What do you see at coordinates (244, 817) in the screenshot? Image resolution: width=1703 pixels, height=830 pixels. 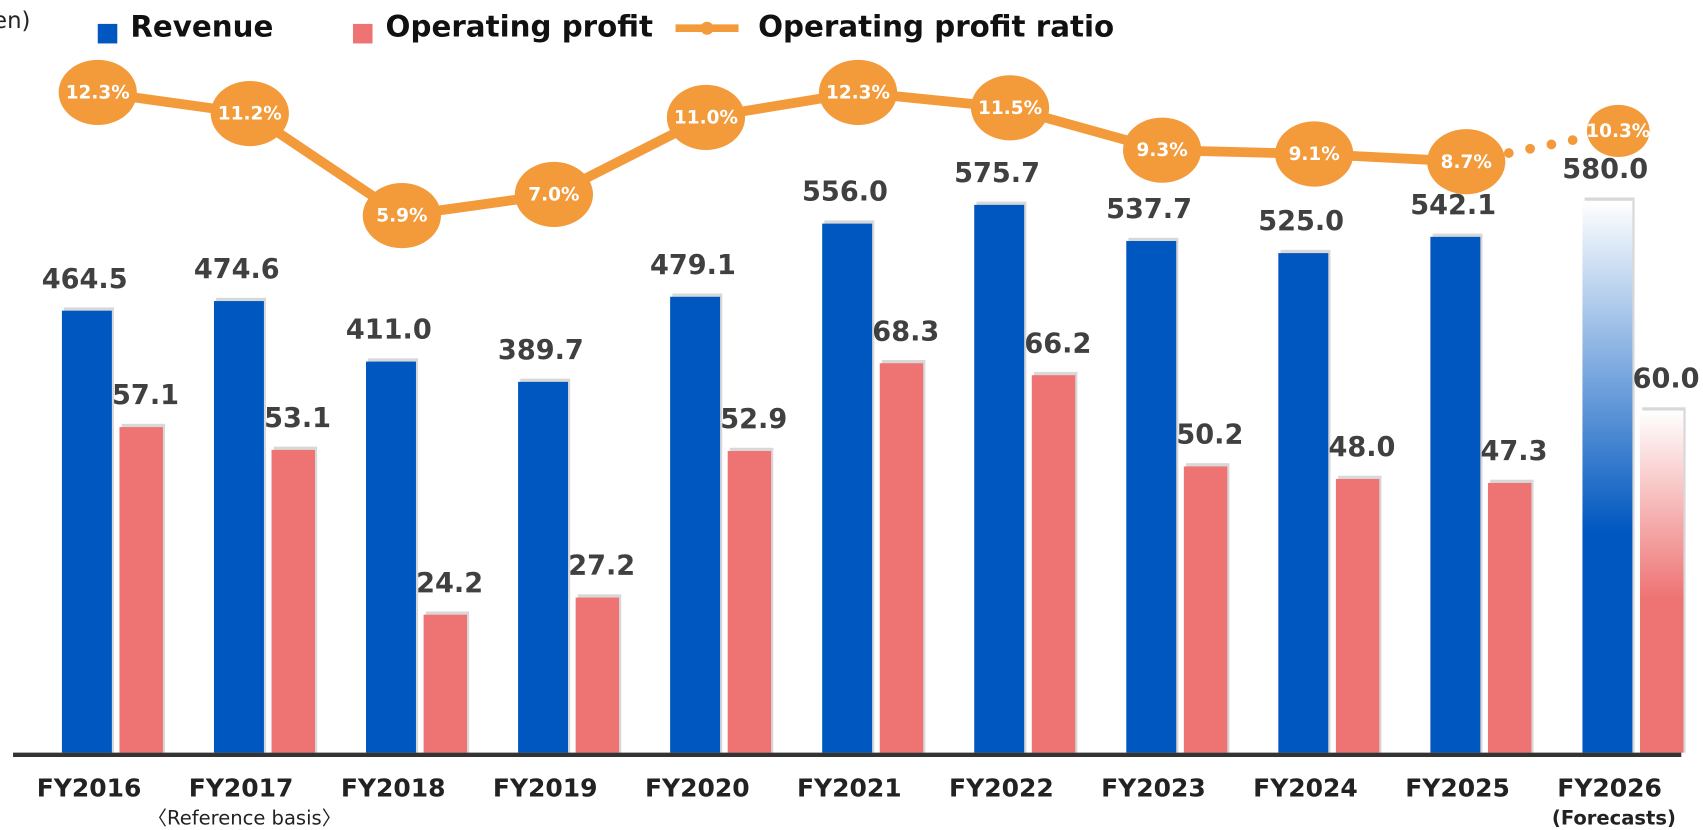 I see `x-tick-note: 〈Reference basis〉` at bounding box center [244, 817].